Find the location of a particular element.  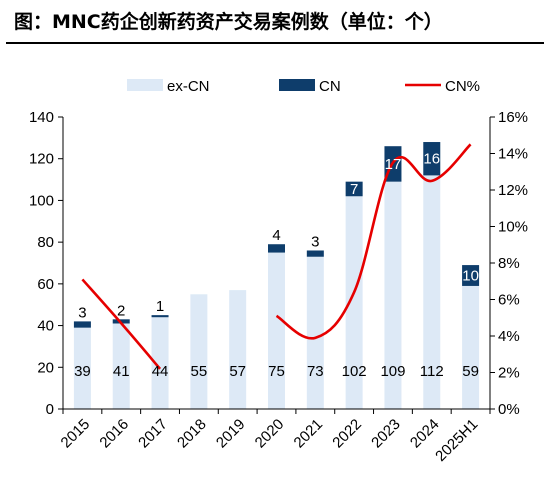

y-tick-label: 20 is located at coordinates (45, 367).